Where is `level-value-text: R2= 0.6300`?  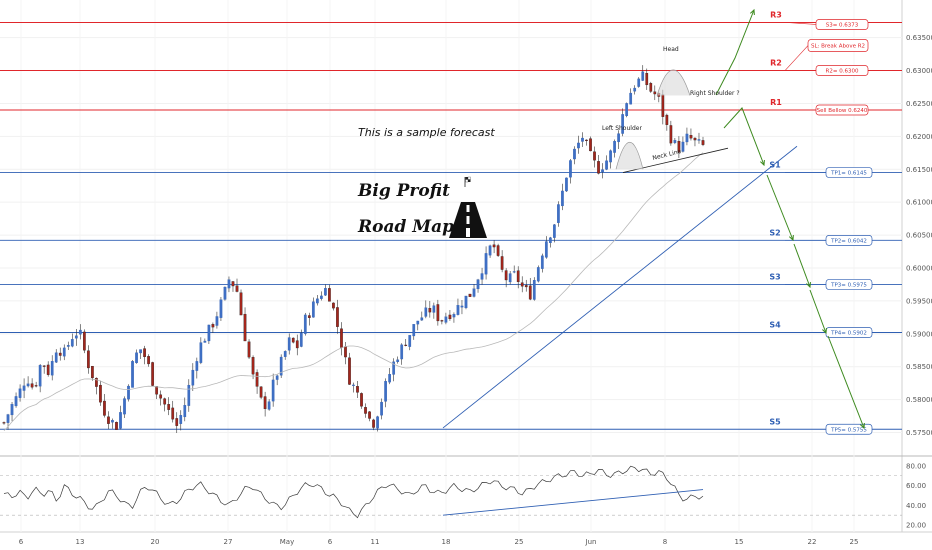 level-value-text: R2= 0.6300 is located at coordinates (842, 72).